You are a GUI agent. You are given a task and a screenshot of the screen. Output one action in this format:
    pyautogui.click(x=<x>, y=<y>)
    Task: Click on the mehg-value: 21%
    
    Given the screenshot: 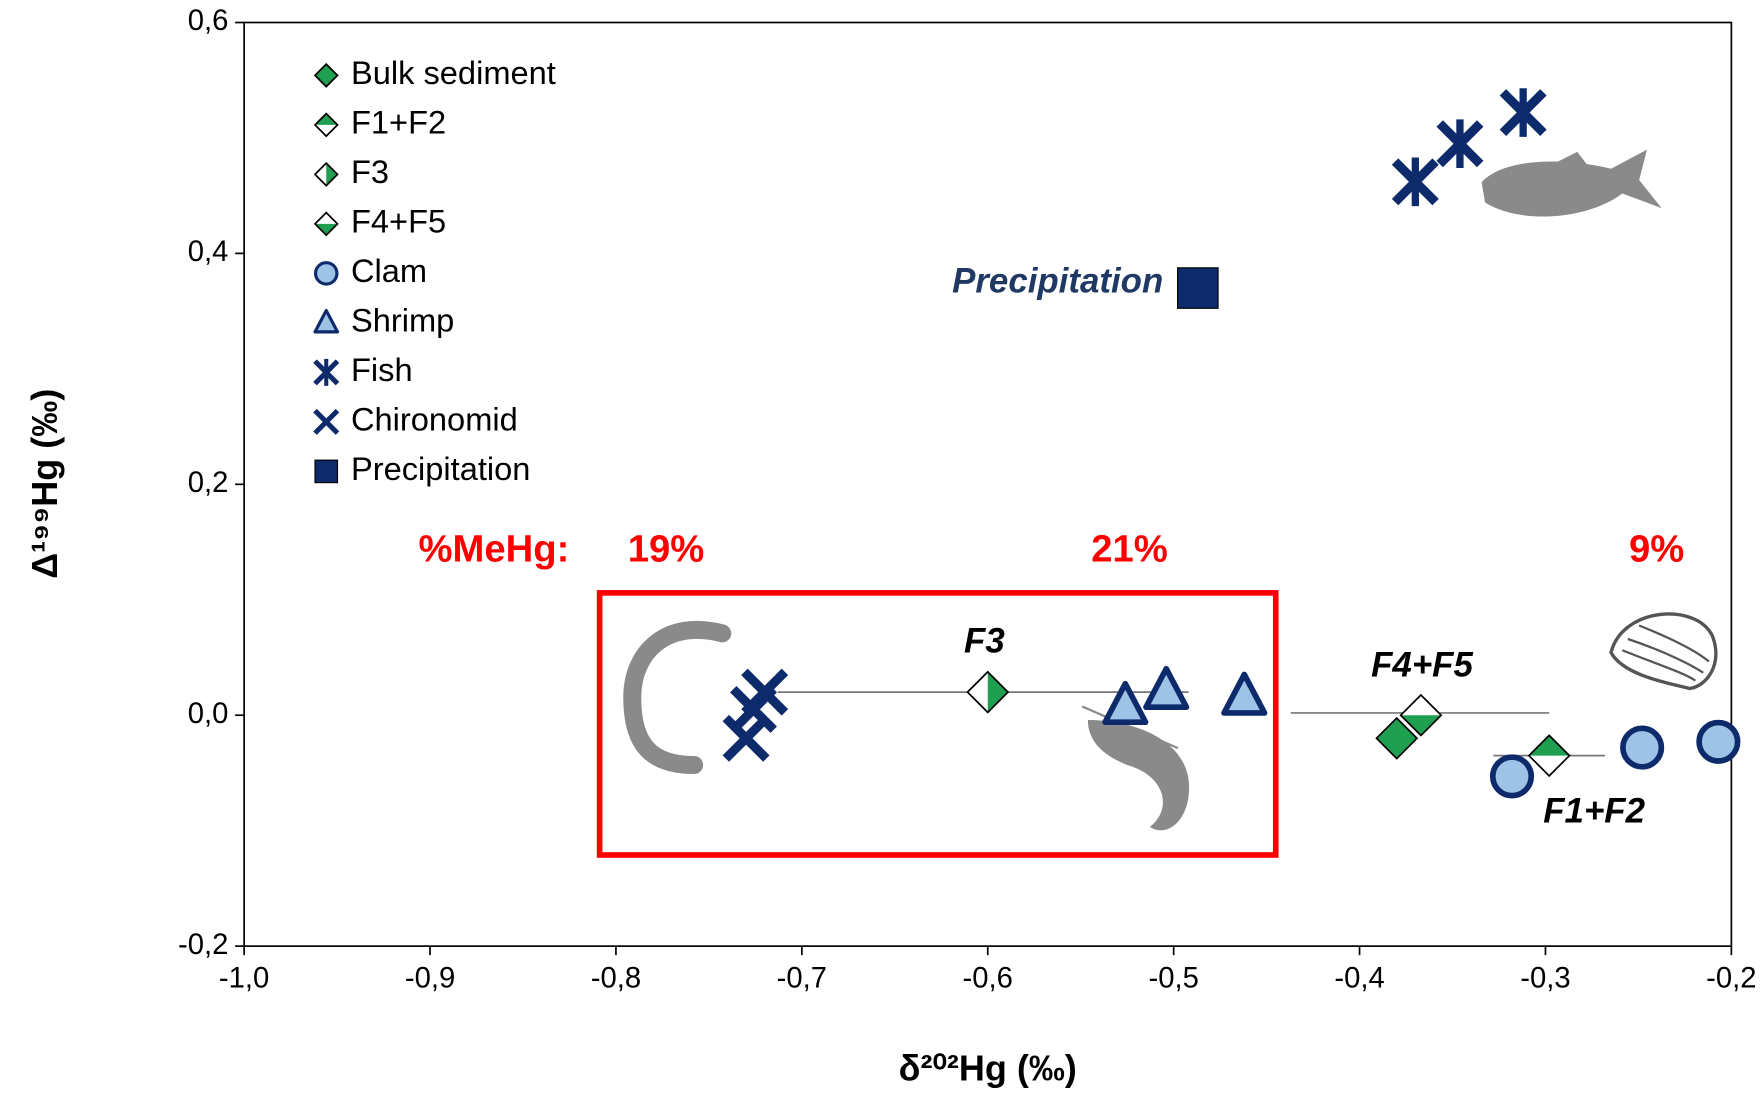 What is the action you would take?
    pyautogui.click(x=1129, y=548)
    